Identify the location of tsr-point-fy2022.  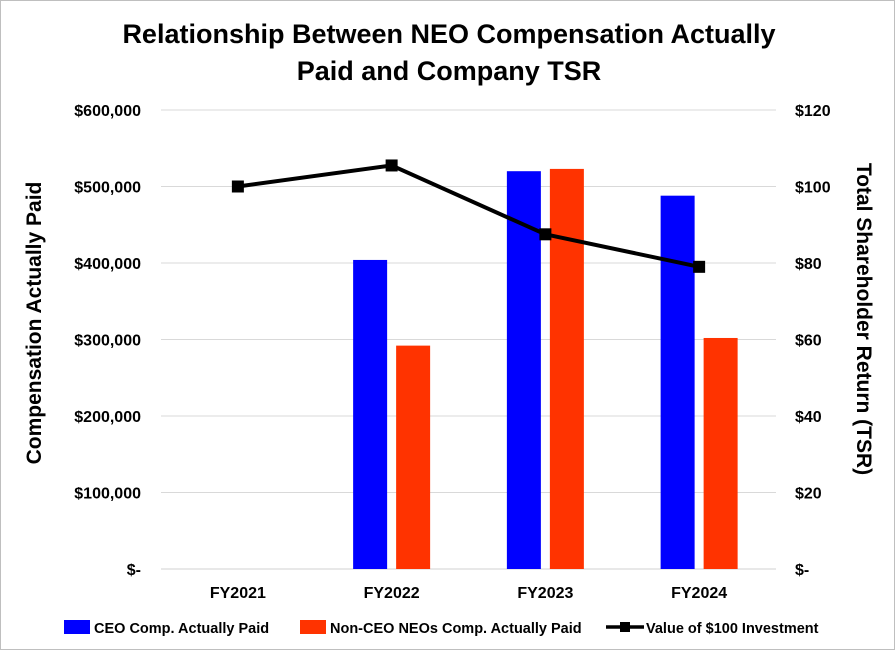
(391, 165).